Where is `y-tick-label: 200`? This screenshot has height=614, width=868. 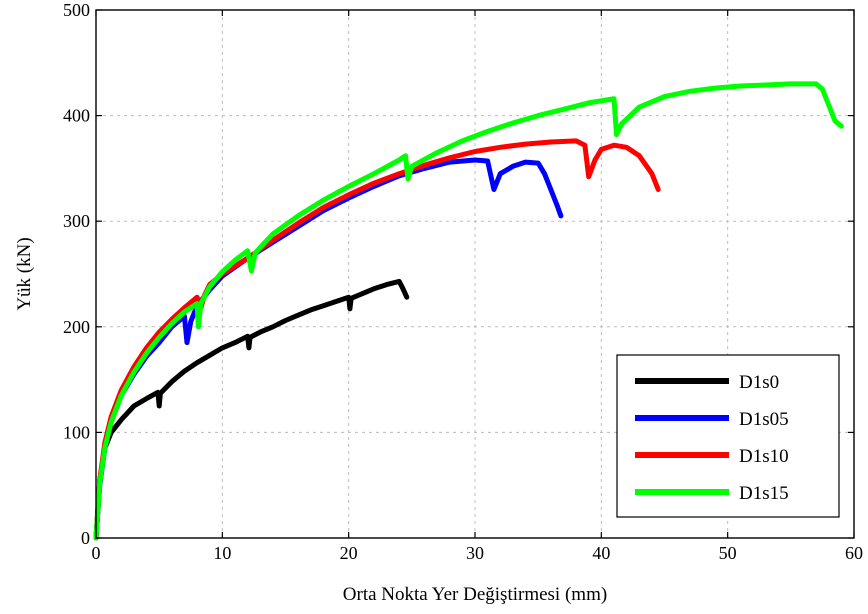 y-tick-label: 200 is located at coordinates (76, 327).